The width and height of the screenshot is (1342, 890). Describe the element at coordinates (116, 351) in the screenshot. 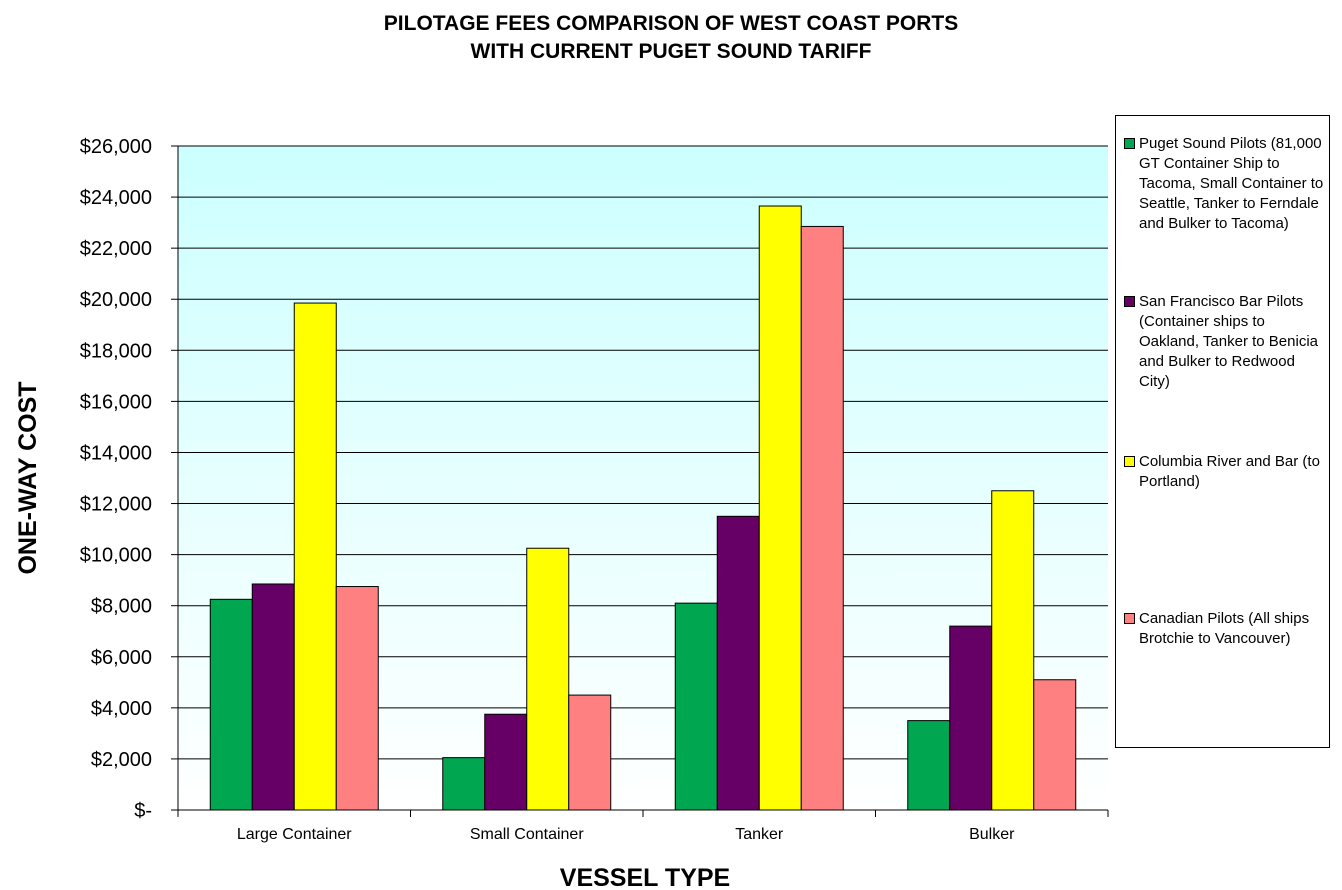

I see `y-tick-label: $18,000` at that location.